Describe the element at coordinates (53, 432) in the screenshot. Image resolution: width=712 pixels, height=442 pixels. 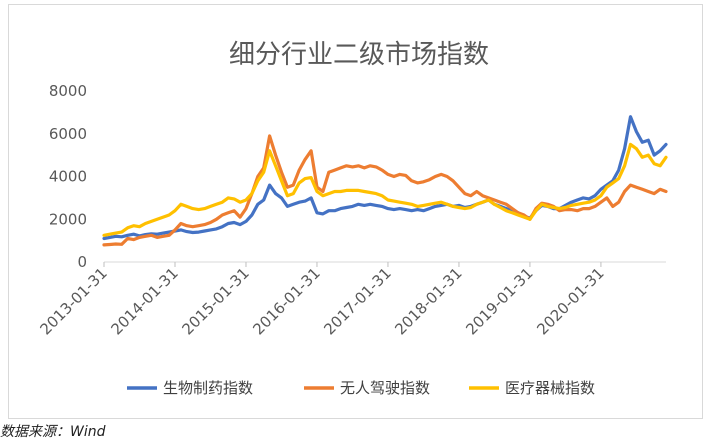
I see `source-note: 数据来源：Wind` at that location.